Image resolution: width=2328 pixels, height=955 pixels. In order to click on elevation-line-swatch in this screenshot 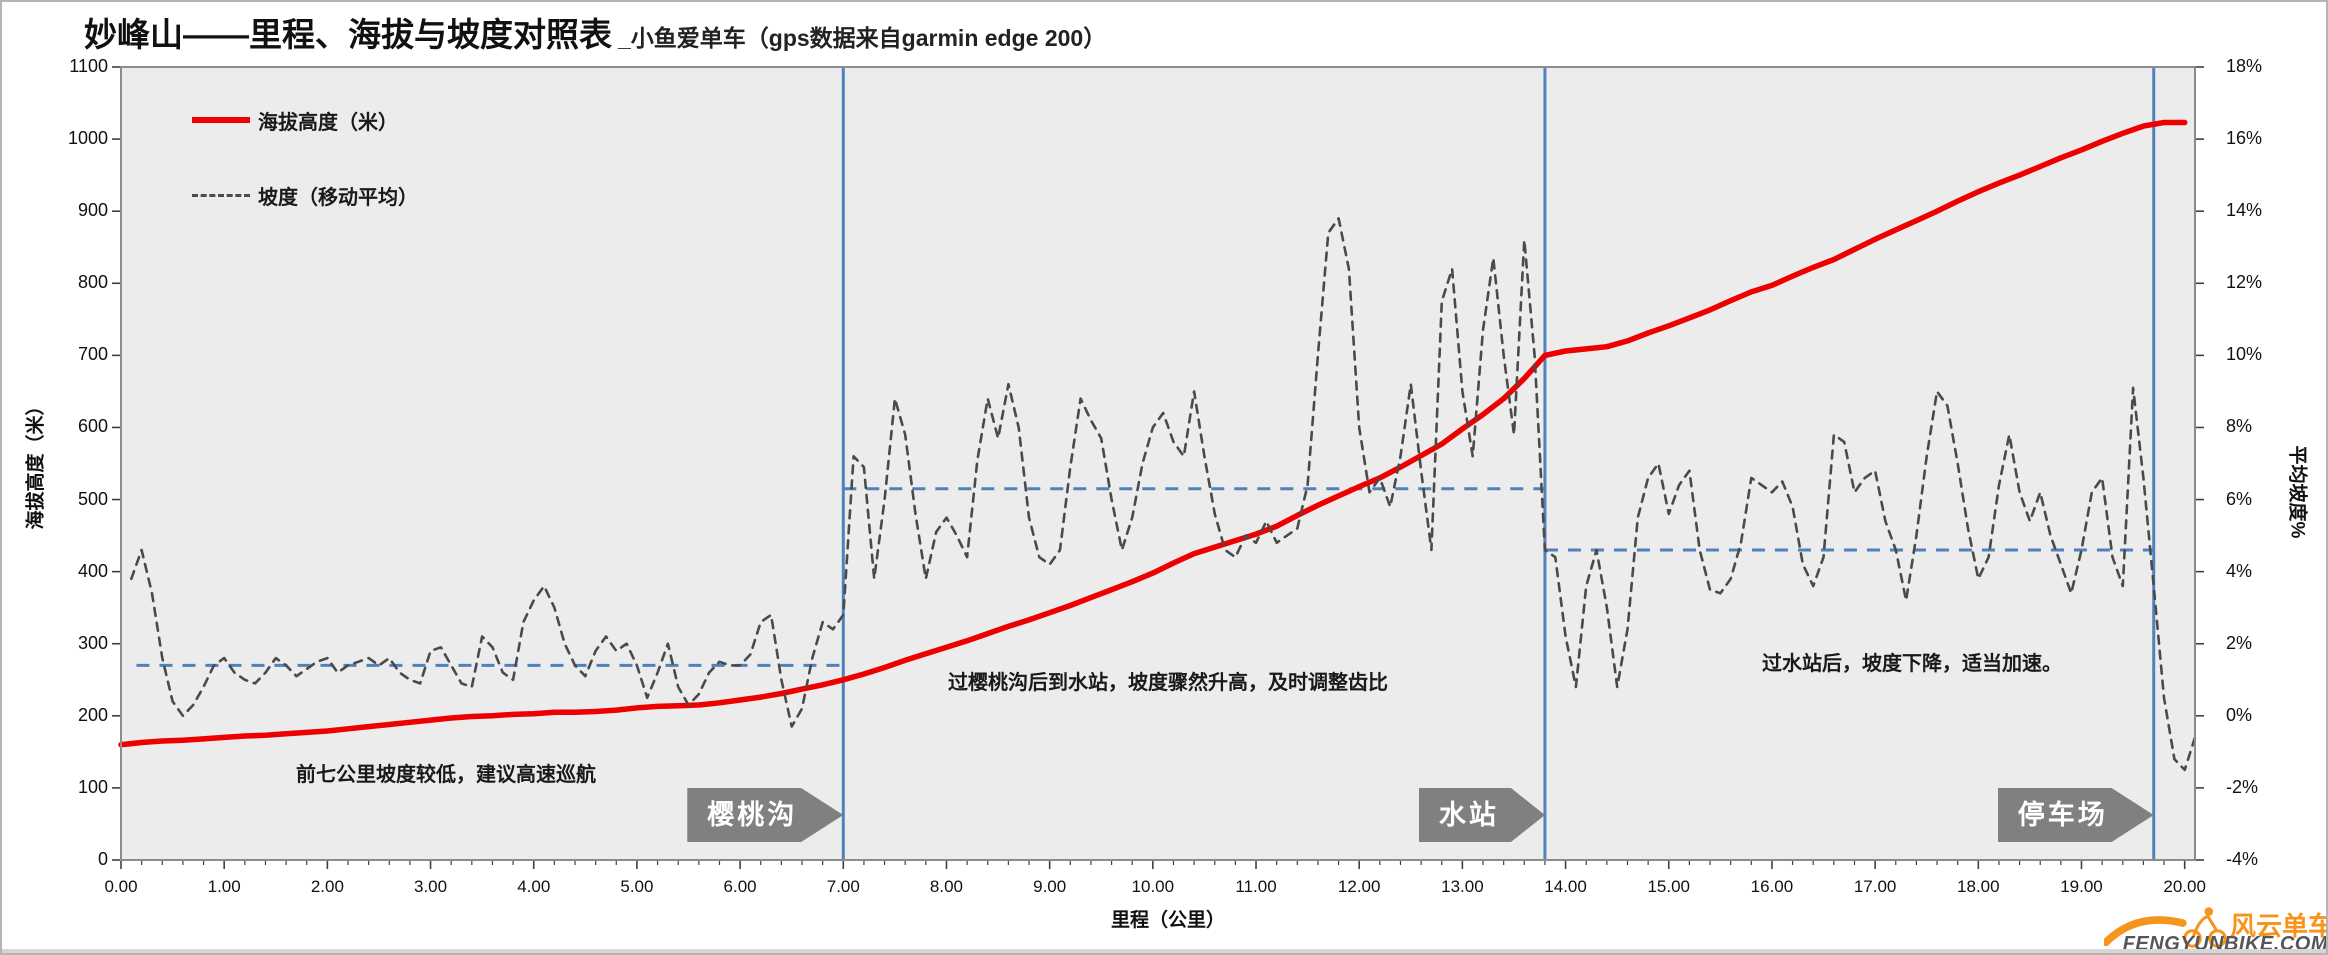, I will do `click(221, 120)`.